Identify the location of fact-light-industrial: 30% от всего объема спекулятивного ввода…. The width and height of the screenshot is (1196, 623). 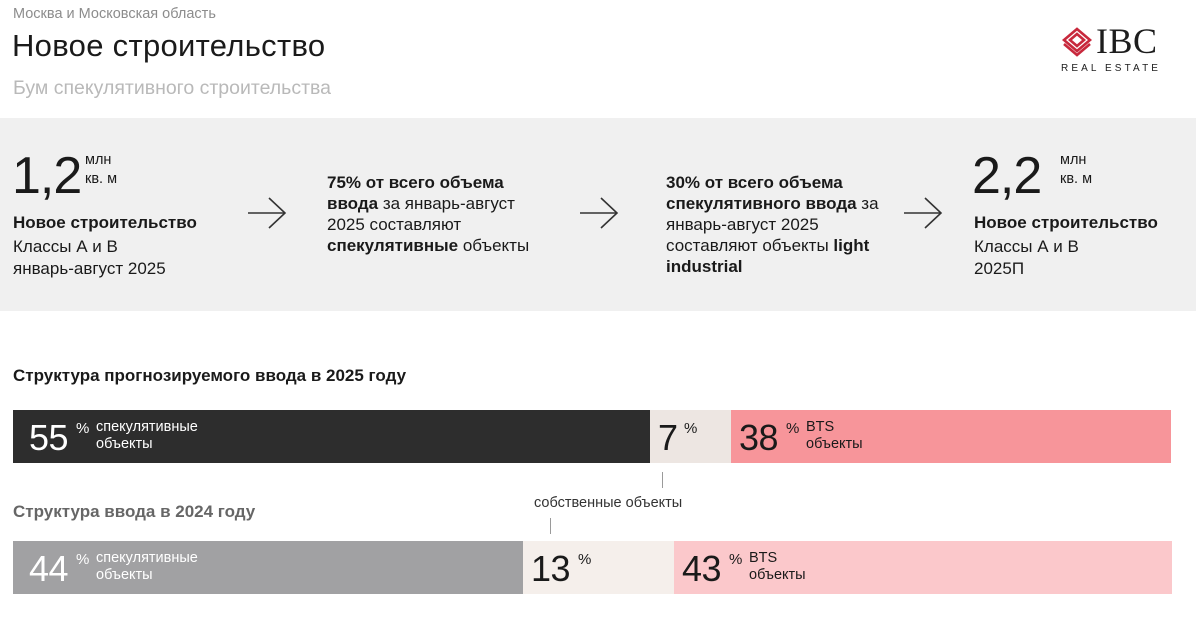
(773, 224).